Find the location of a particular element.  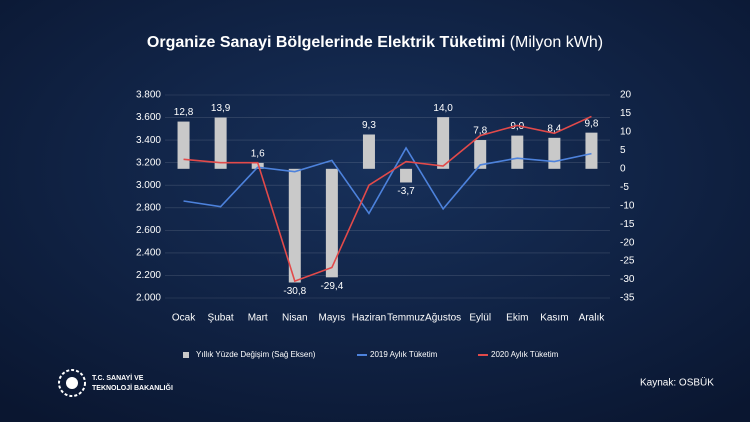

y2-tick-label: -15 is located at coordinates (627, 224).